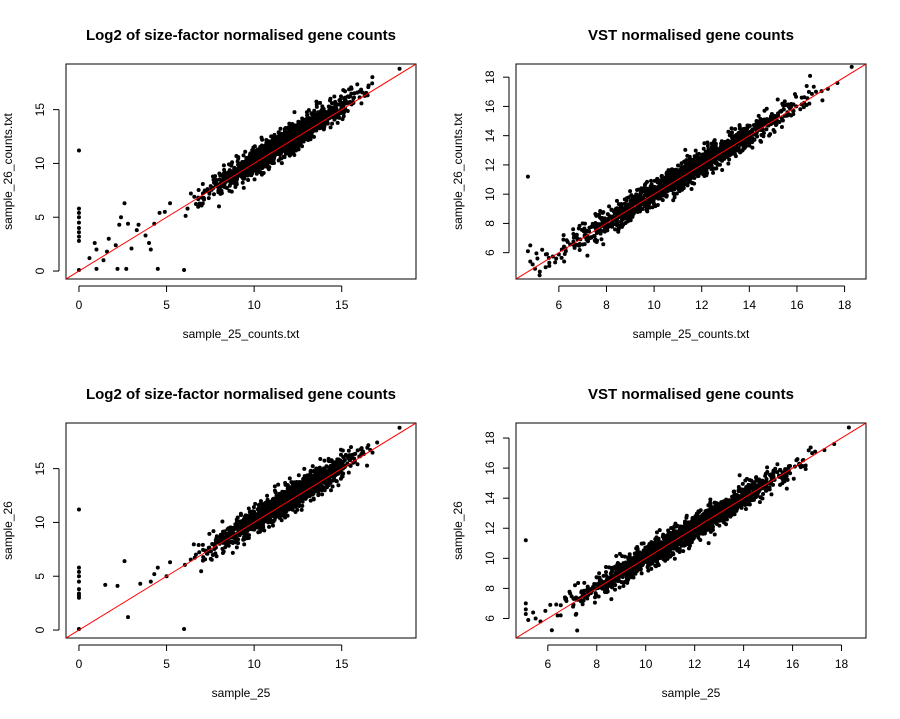 The width and height of the screenshot is (900, 719). I want to click on x-tick-label: 16, so click(797, 305).